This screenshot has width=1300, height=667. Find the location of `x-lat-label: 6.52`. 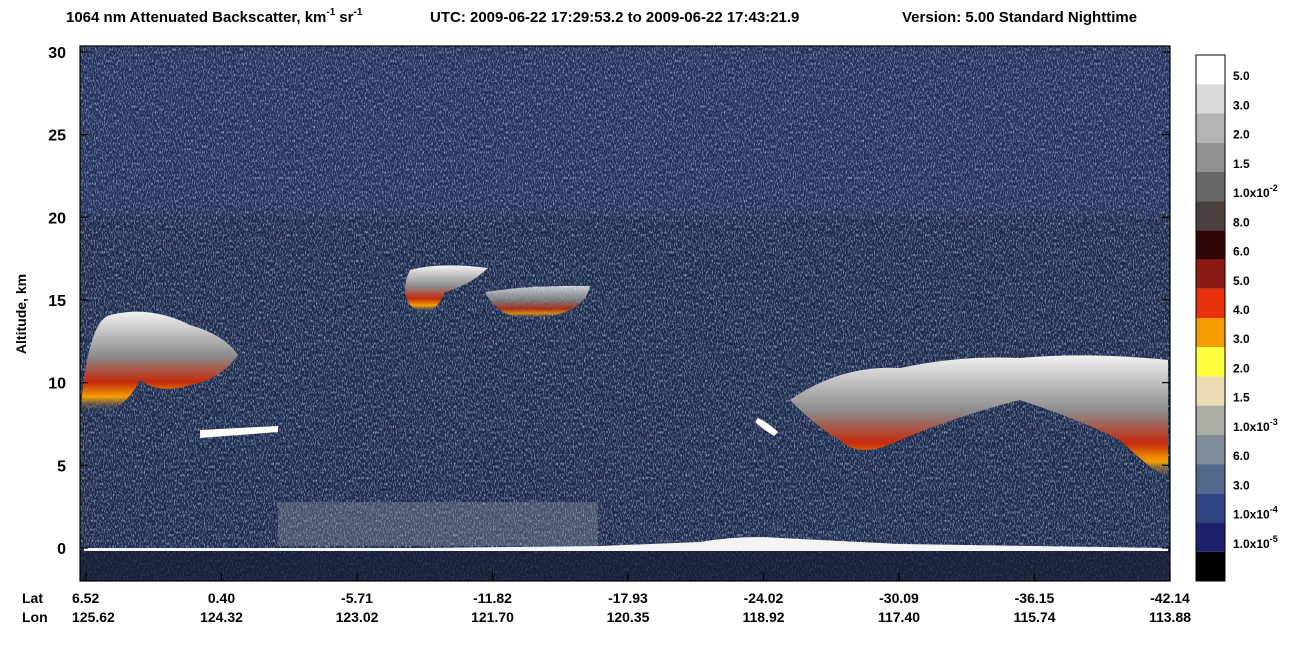

x-lat-label: 6.52 is located at coordinates (85, 598).